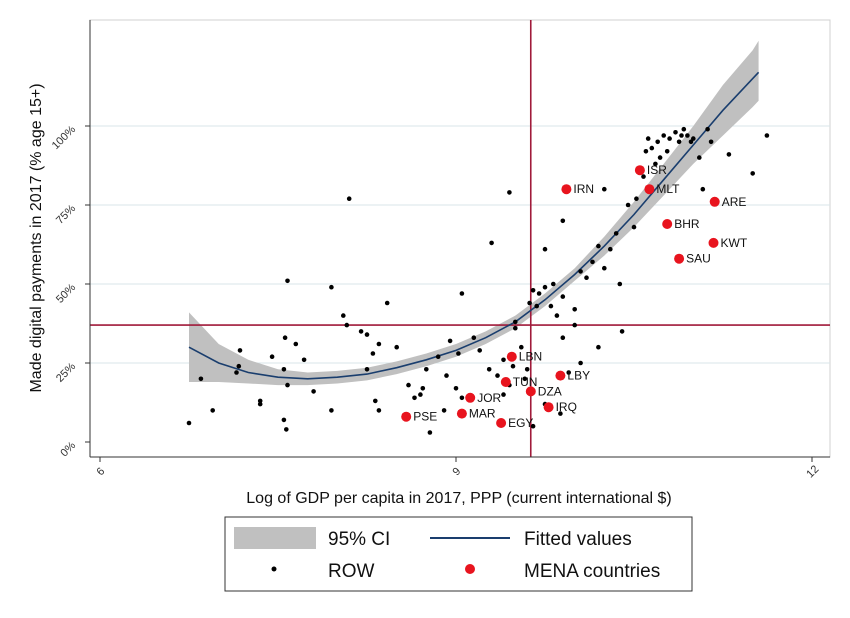 This screenshot has height=618, width=850. I want to click on legend-ci-swatch, so click(275, 538).